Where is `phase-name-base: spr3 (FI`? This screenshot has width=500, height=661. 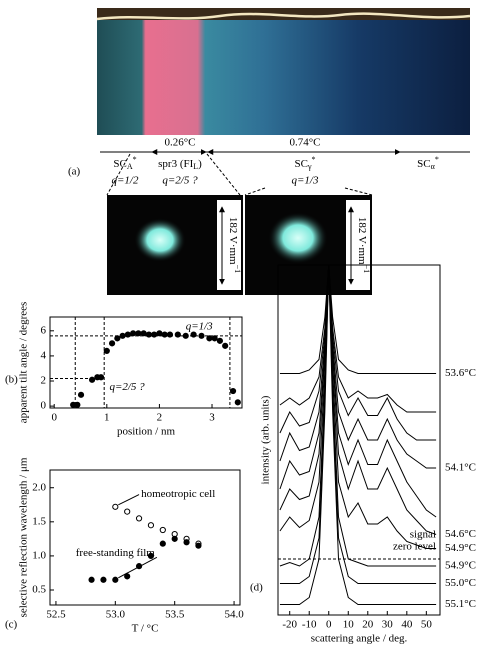 phase-name-base: spr3 (FI is located at coordinates (175, 164).